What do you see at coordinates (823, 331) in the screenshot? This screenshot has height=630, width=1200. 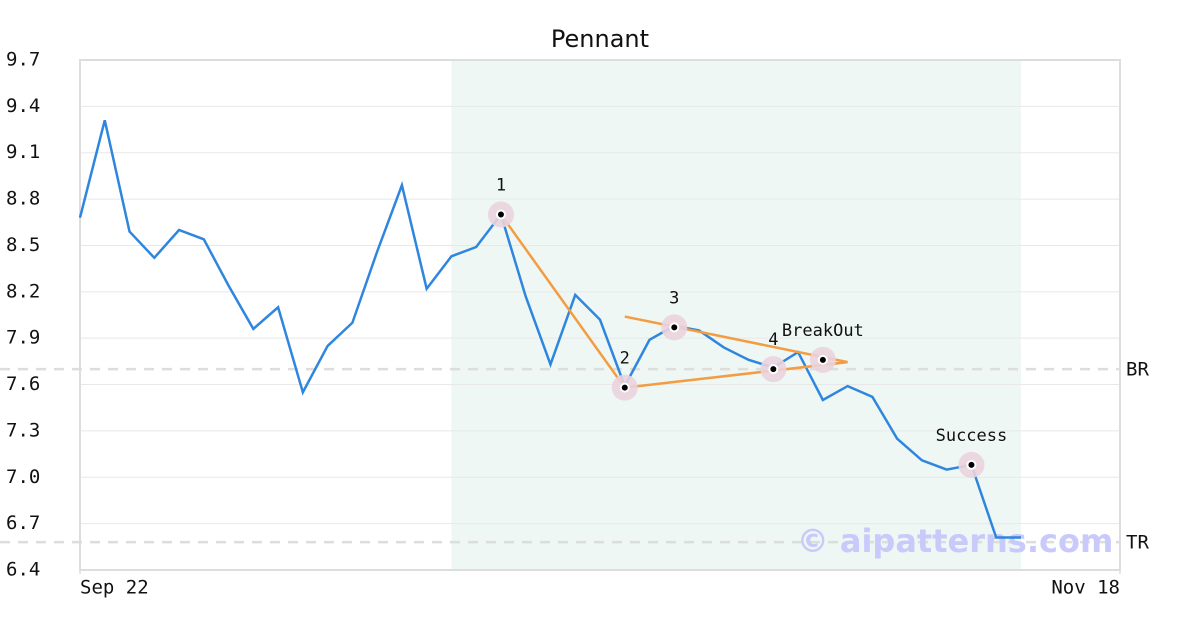 I see `point-label: BreakOut` at bounding box center [823, 331].